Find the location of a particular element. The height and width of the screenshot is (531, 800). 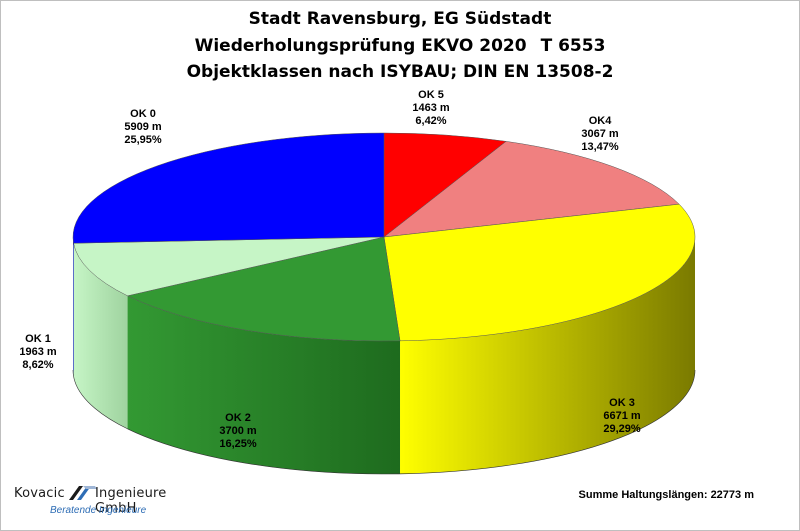

label-name: OK 0 is located at coordinates (143, 114).